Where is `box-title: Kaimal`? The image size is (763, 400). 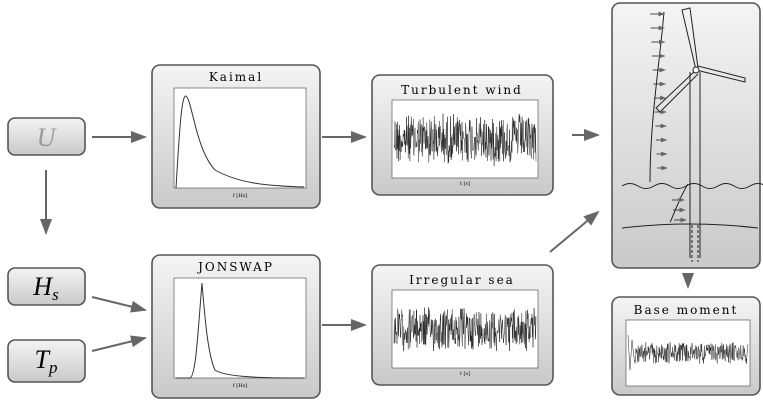
box-title: Kaimal is located at coordinates (236, 77).